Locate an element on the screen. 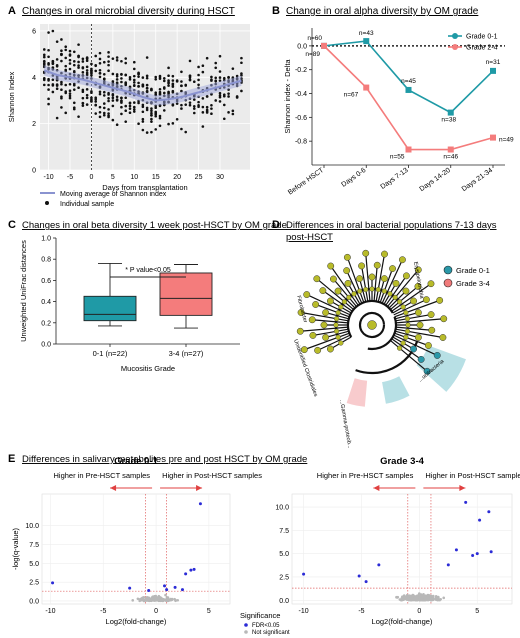 This screenshot has width=520, height=638. y-tick-label: 2.5 is located at coordinates (284, 577).